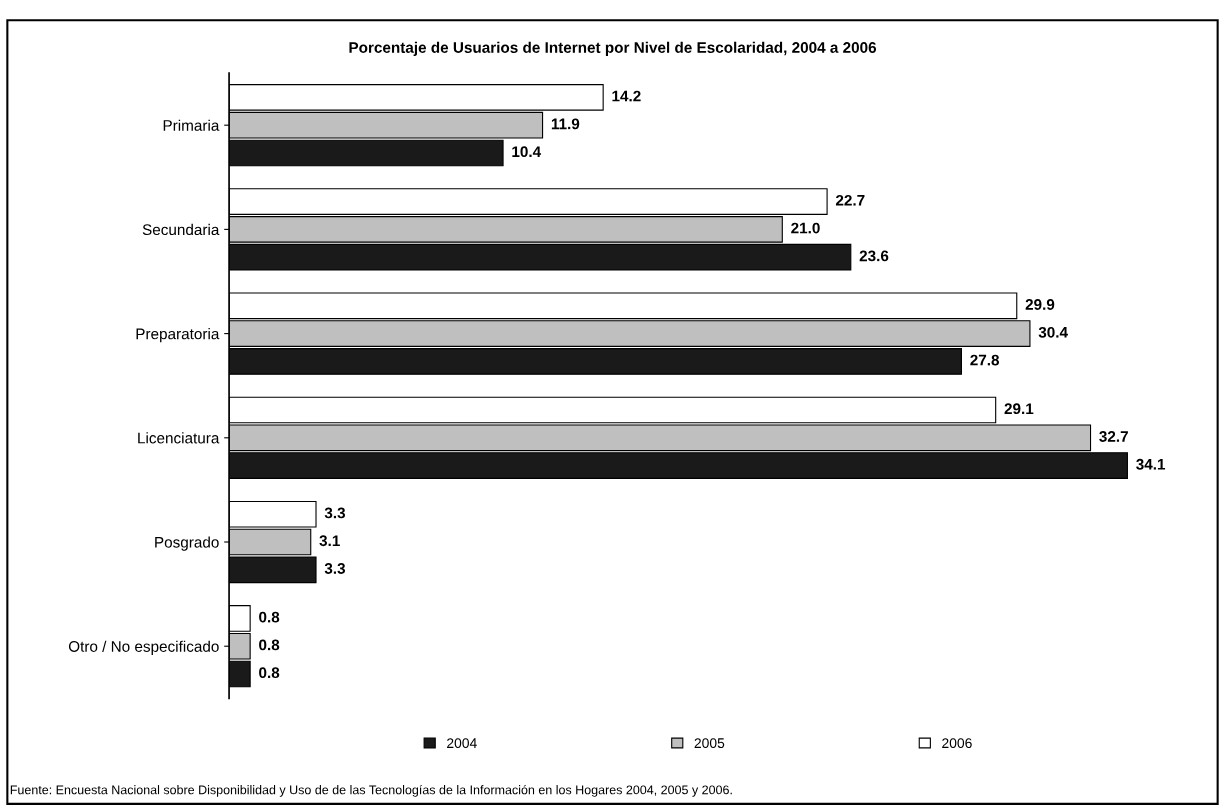 The width and height of the screenshot is (1225, 812). What do you see at coordinates (985, 360) in the screenshot?
I see `data-label: 27.8` at bounding box center [985, 360].